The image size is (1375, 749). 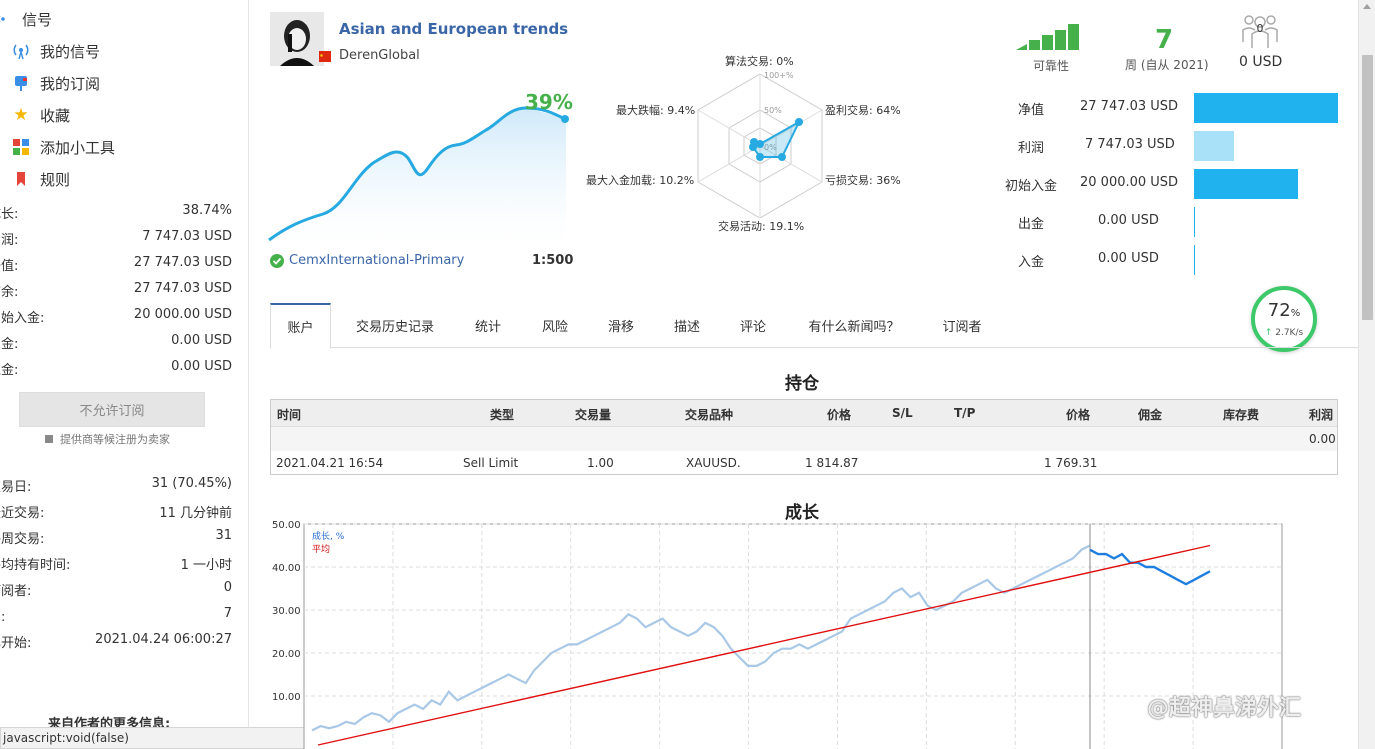 I want to click on scrollbar-thumb, so click(x=1367, y=187).